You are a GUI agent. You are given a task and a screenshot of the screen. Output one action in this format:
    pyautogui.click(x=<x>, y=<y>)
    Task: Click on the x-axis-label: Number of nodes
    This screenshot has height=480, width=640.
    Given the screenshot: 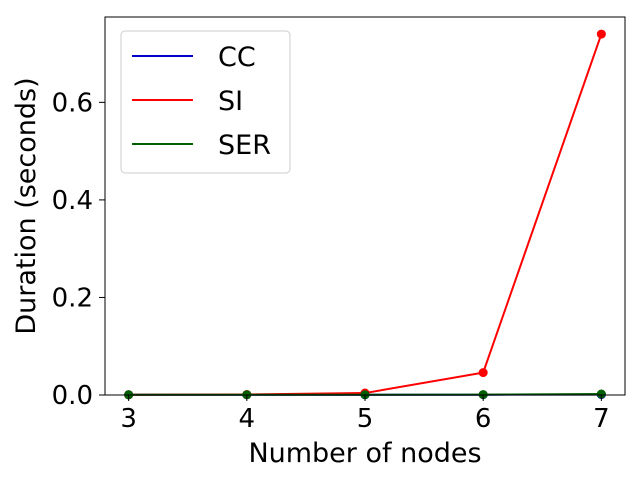 What is the action you would take?
    pyautogui.click(x=364, y=453)
    